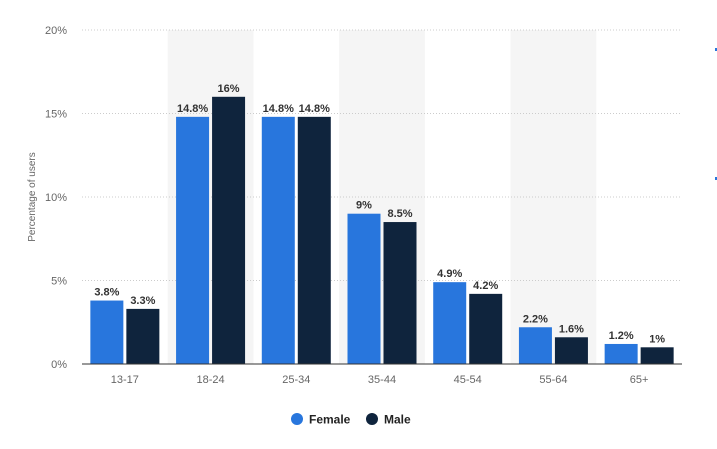 This screenshot has height=449, width=717. Describe the element at coordinates (59, 365) in the screenshot. I see `y-tick-label: 0%` at that location.